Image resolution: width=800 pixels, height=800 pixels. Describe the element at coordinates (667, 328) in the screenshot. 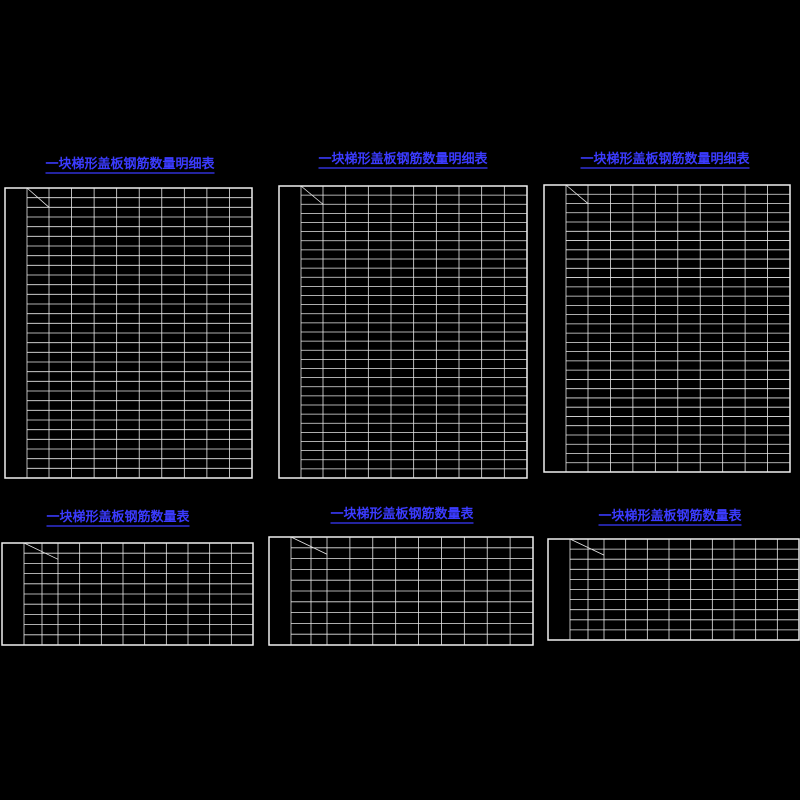

I see `table-frame` at that location.